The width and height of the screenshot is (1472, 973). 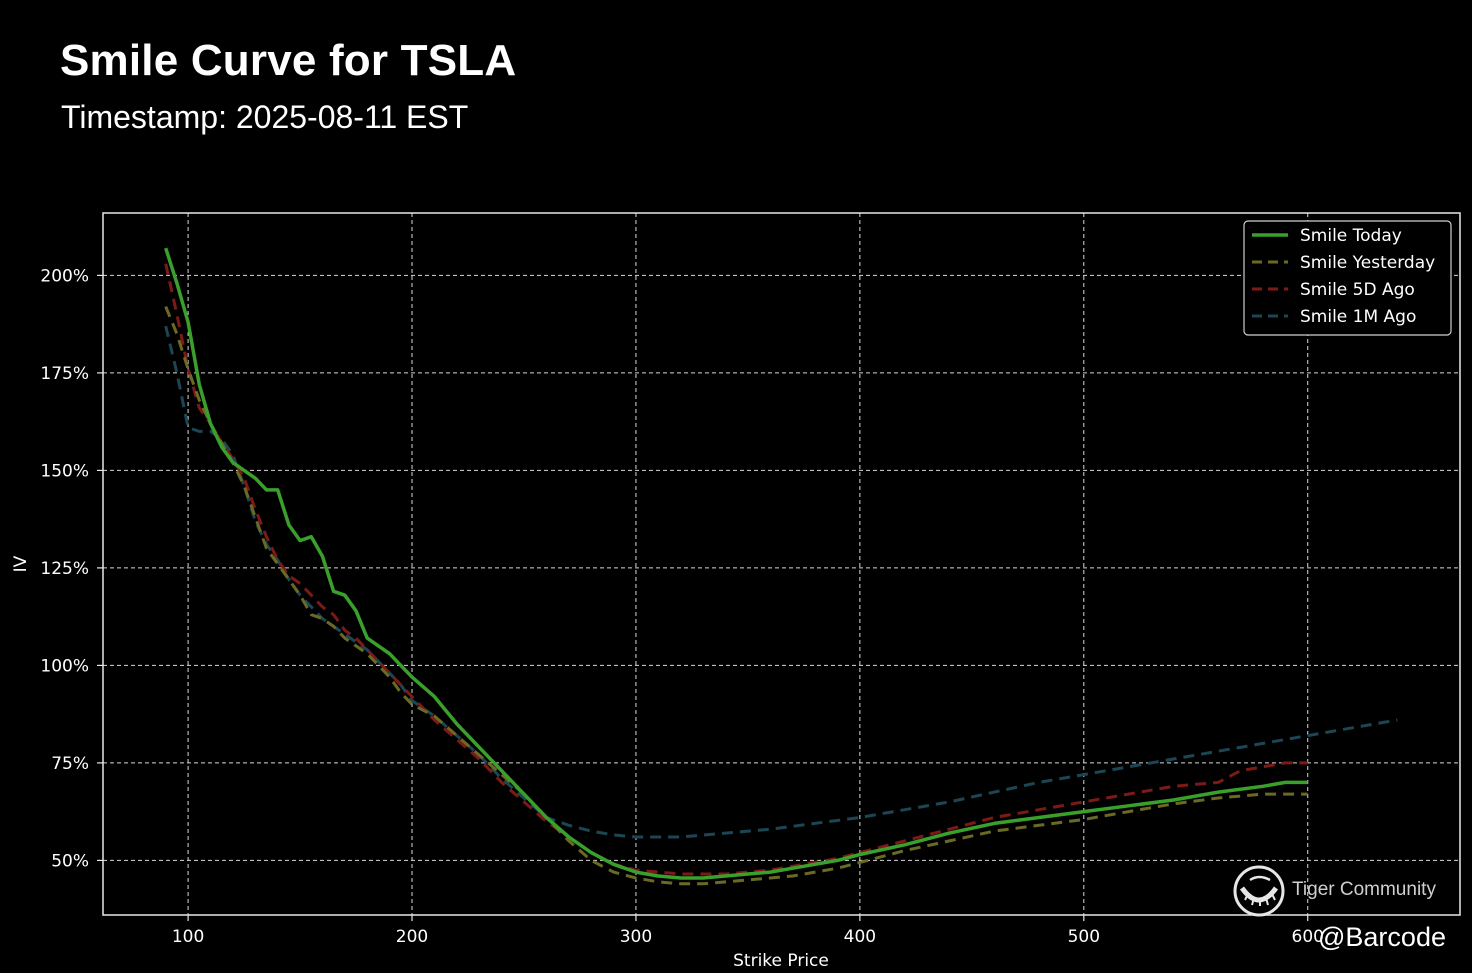 I want to click on x-tick-label: 200, so click(x=412, y=937).